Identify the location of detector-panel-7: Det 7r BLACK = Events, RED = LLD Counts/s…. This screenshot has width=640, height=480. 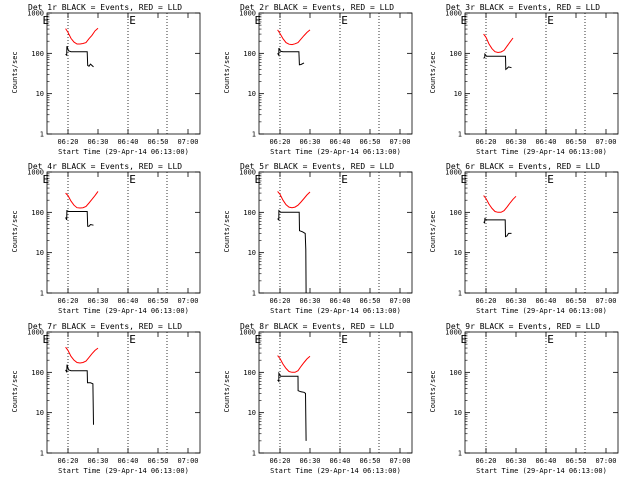
(106, 398).